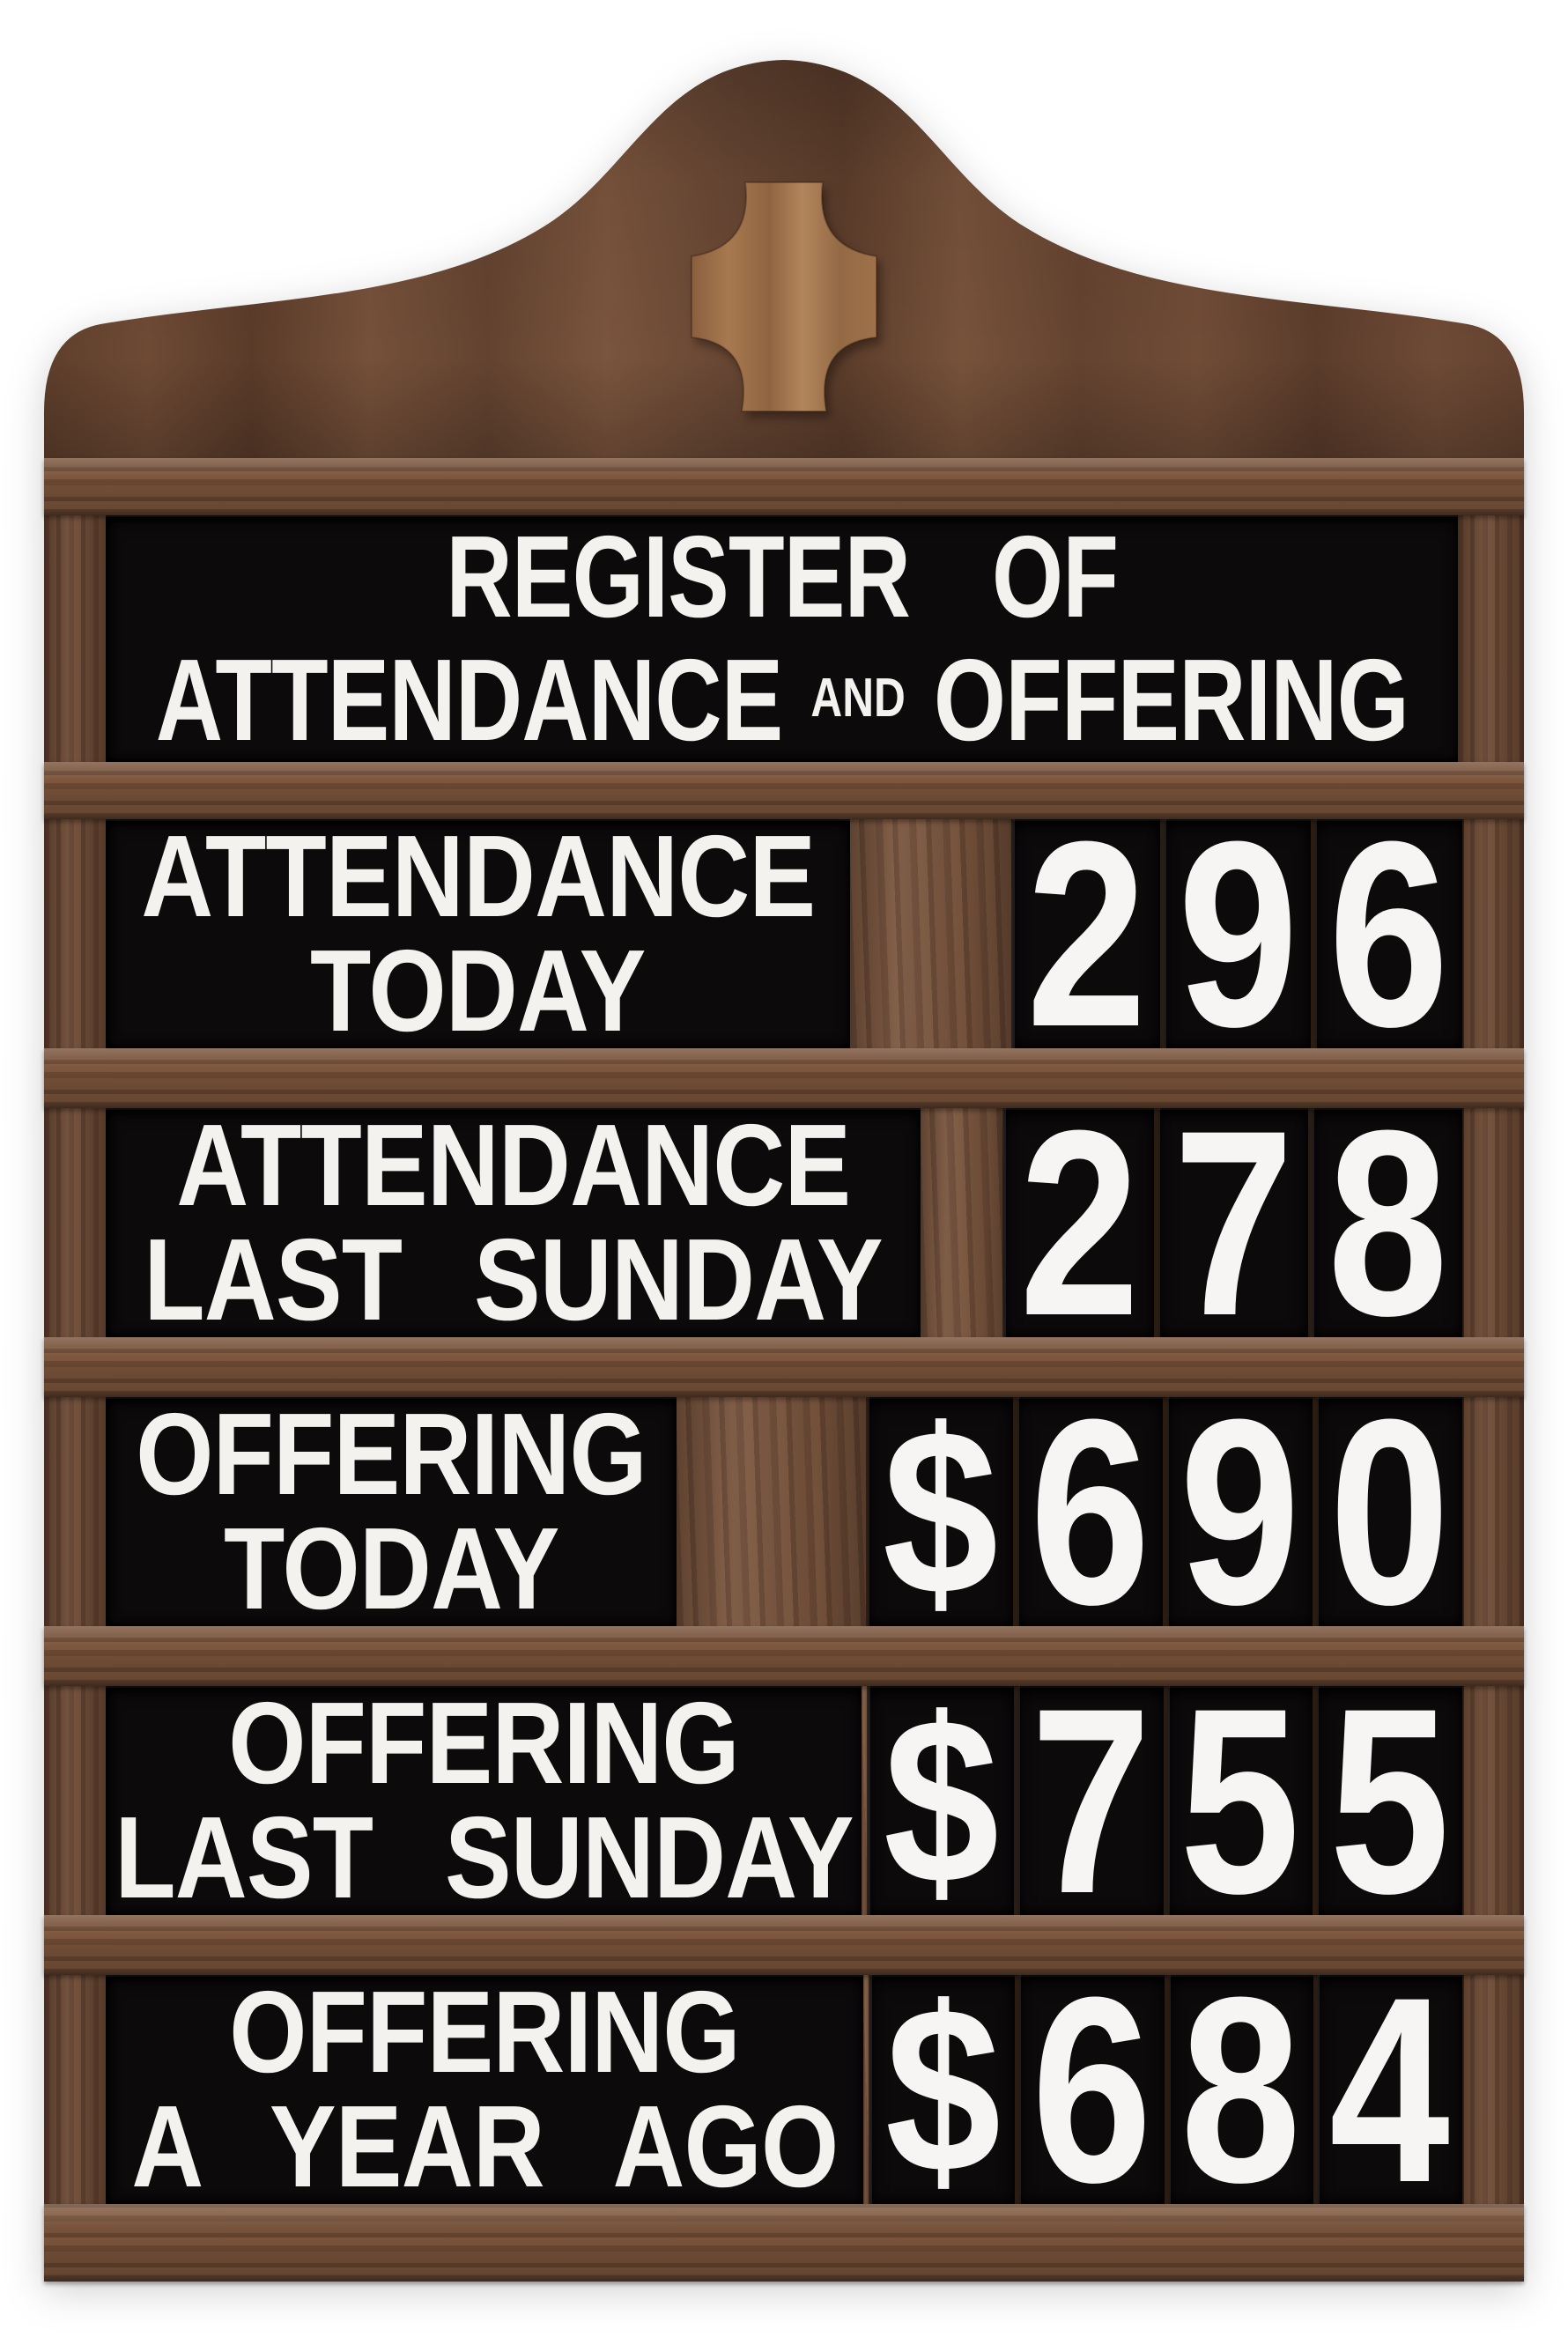 The width and height of the screenshot is (1568, 2352). I want to click on tile-glyph: 4, so click(1390, 2089).